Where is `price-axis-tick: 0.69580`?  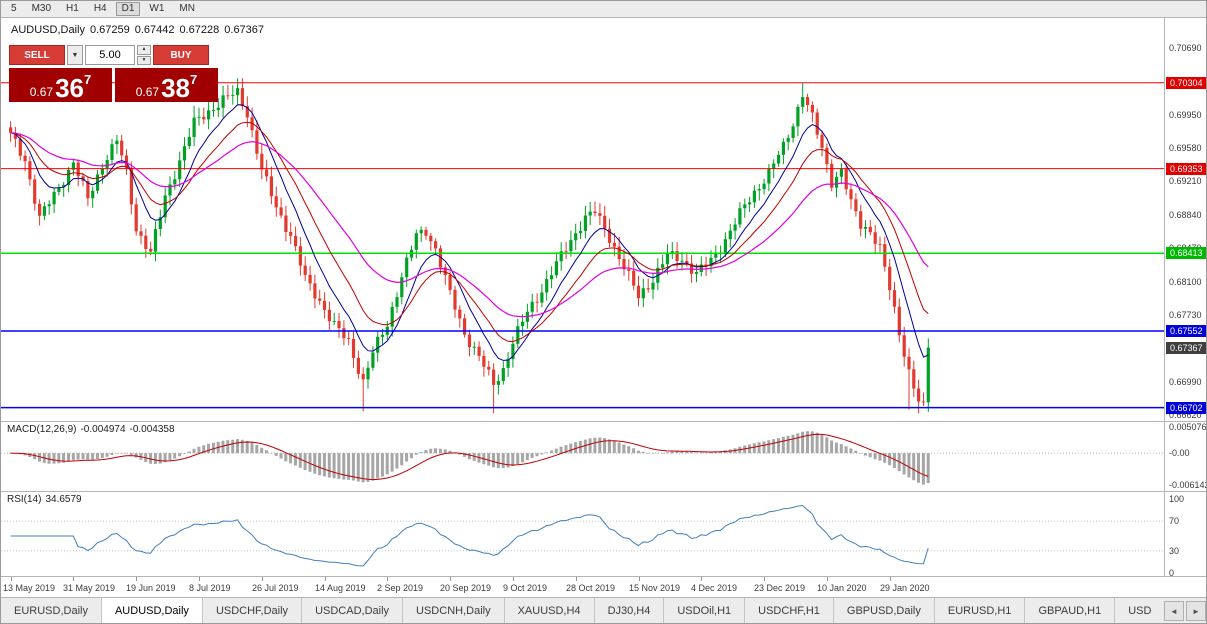 price-axis-tick: 0.69580 is located at coordinates (1185, 148).